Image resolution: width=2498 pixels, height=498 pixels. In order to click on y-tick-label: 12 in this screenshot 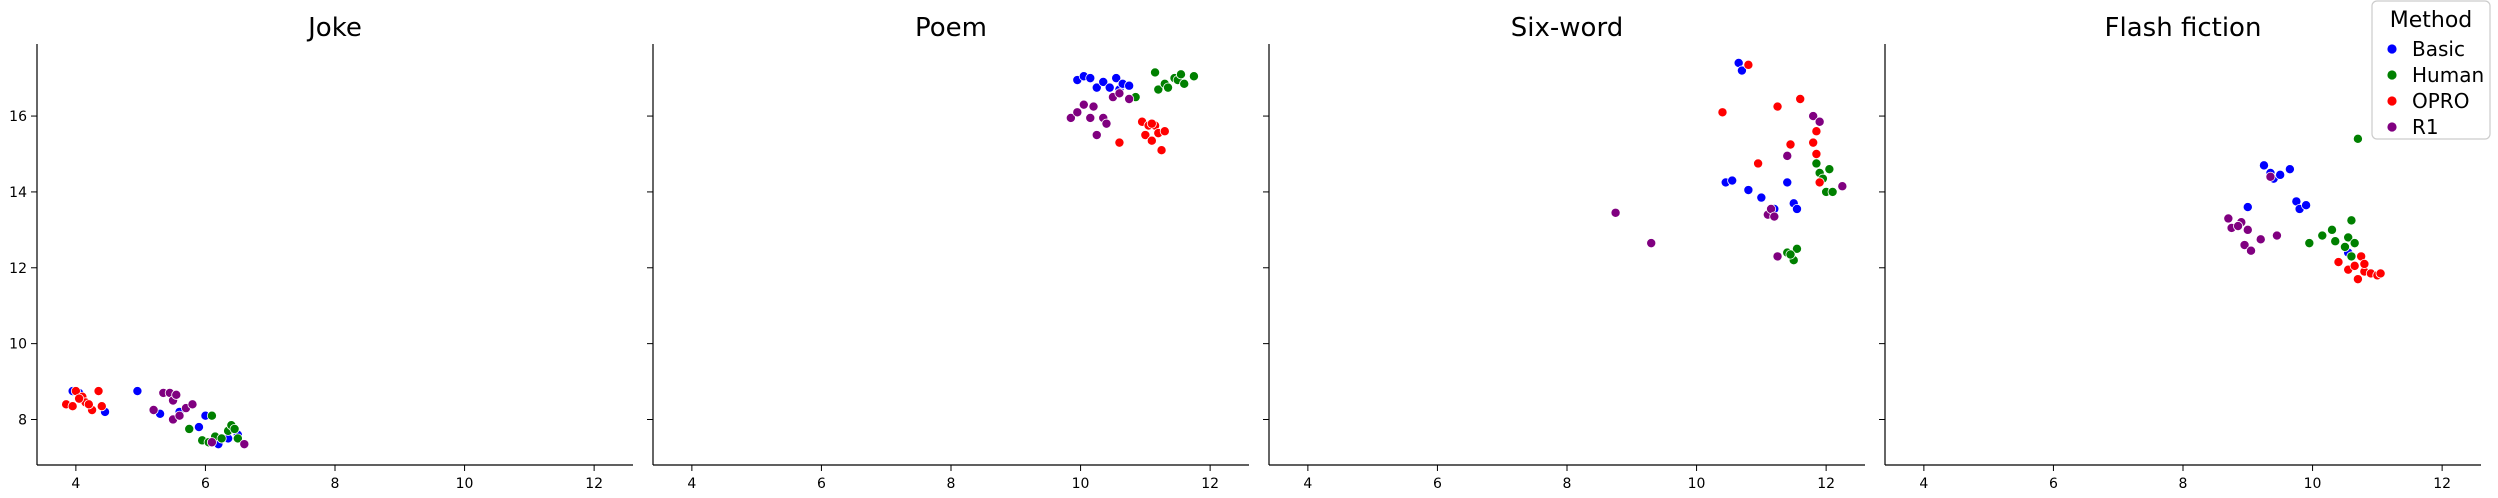, I will do `click(18, 269)`.